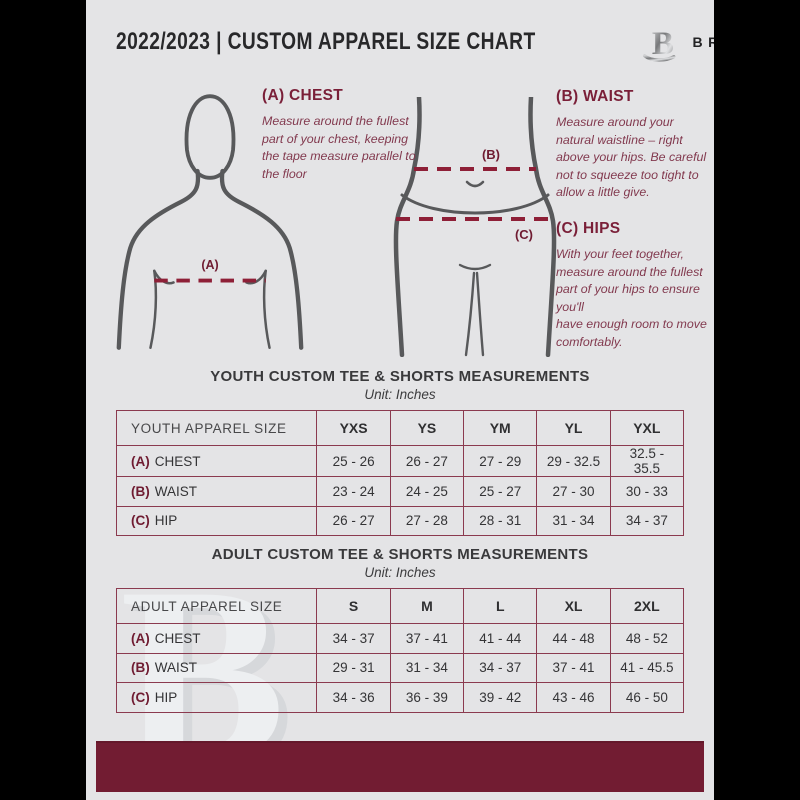 The height and width of the screenshot is (800, 800). I want to click on adult_table-size-2XL: 2XL, so click(647, 606).